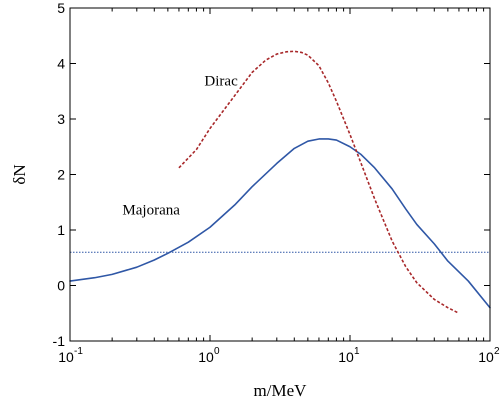 This screenshot has width=503, height=406. I want to click on x-tick-label: 10 0, so click(209, 355).